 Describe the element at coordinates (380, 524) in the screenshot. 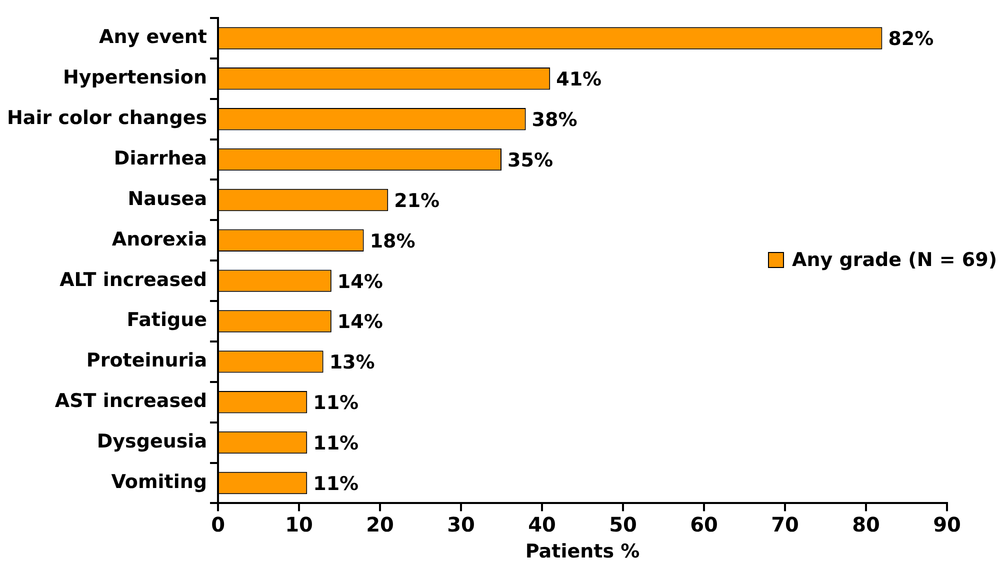

I see `x-tick-label: 20` at that location.